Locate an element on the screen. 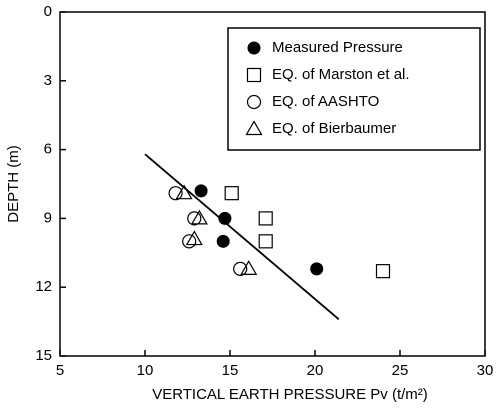  x-tick-label: 15 is located at coordinates (230, 370).